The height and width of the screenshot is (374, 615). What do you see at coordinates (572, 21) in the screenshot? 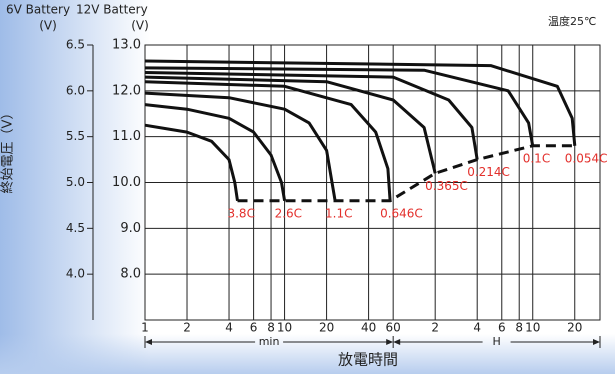
I see `annotation: 温度25℃` at bounding box center [572, 21].